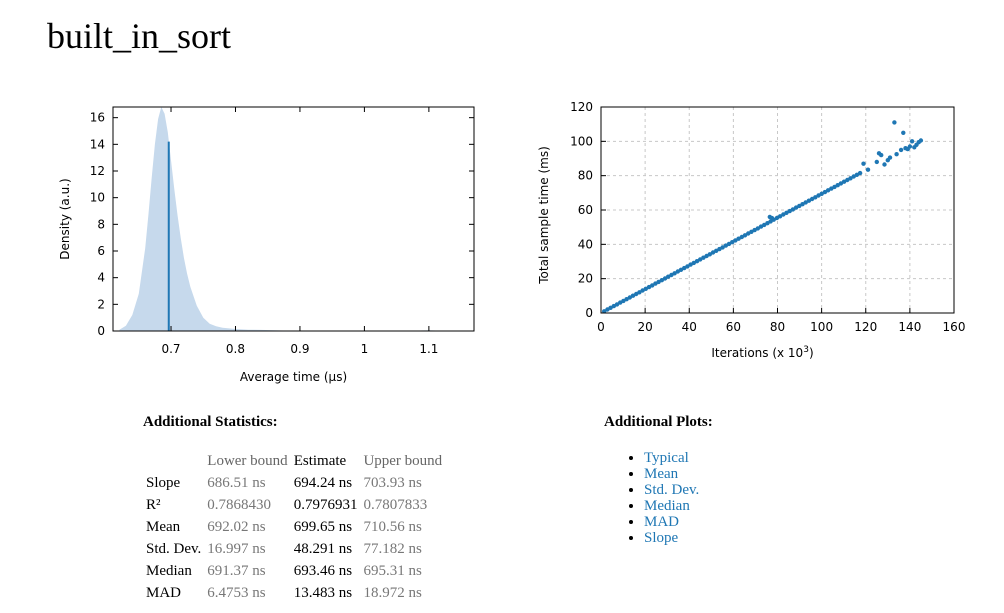 This screenshot has width=1004, height=613. Describe the element at coordinates (325, 504) in the screenshot. I see `estimate-value: 0.7976931` at that location.